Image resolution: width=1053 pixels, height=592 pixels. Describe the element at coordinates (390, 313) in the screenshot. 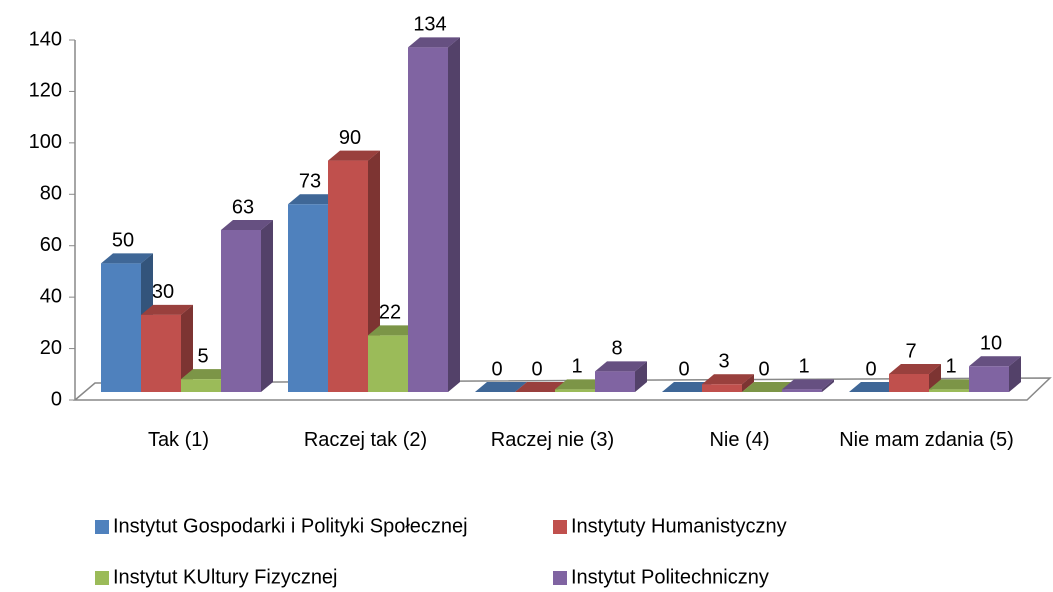

I see `value-label: 22` at that location.